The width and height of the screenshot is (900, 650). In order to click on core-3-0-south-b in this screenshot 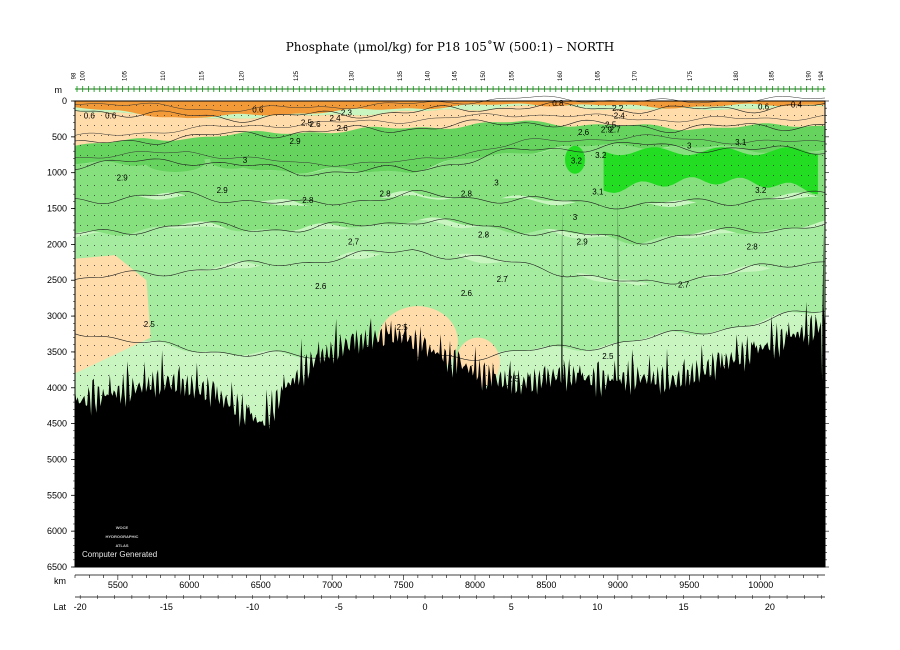, I will do `click(232, 159)`.